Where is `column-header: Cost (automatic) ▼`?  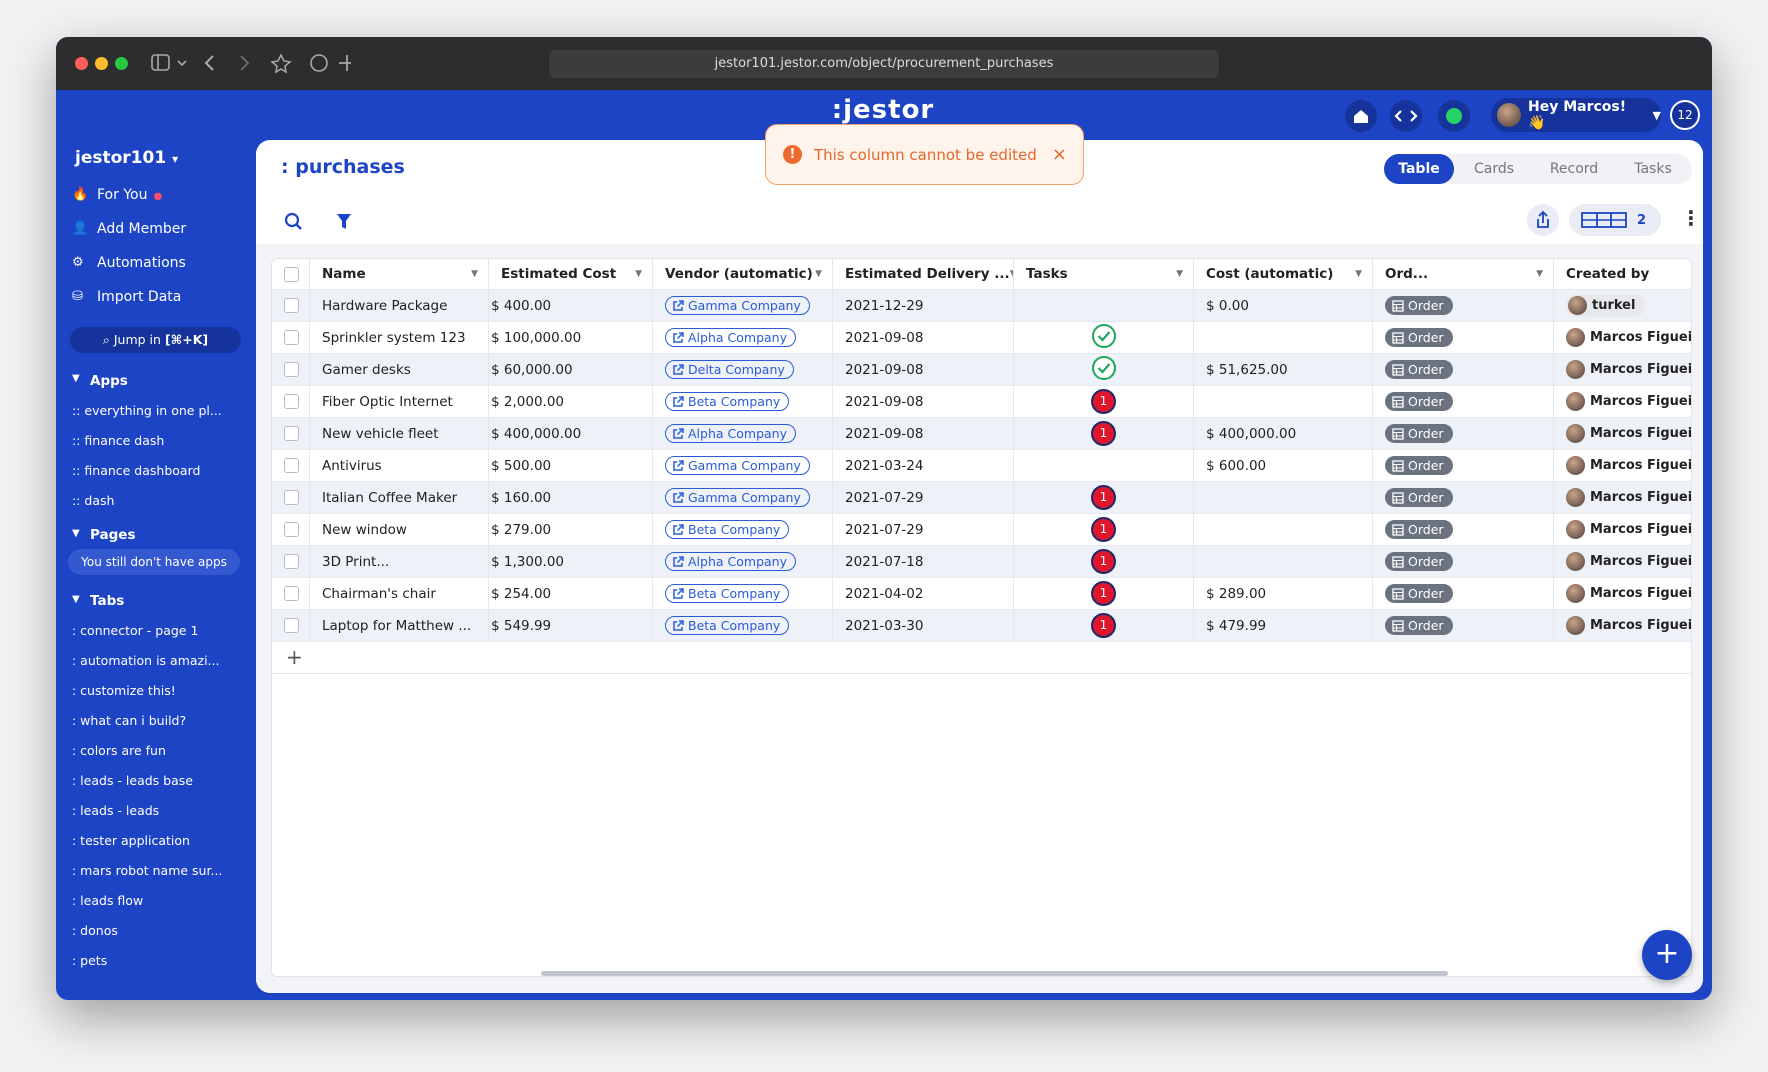
column-header: Cost (automatic) ▼ is located at coordinates (1283, 274).